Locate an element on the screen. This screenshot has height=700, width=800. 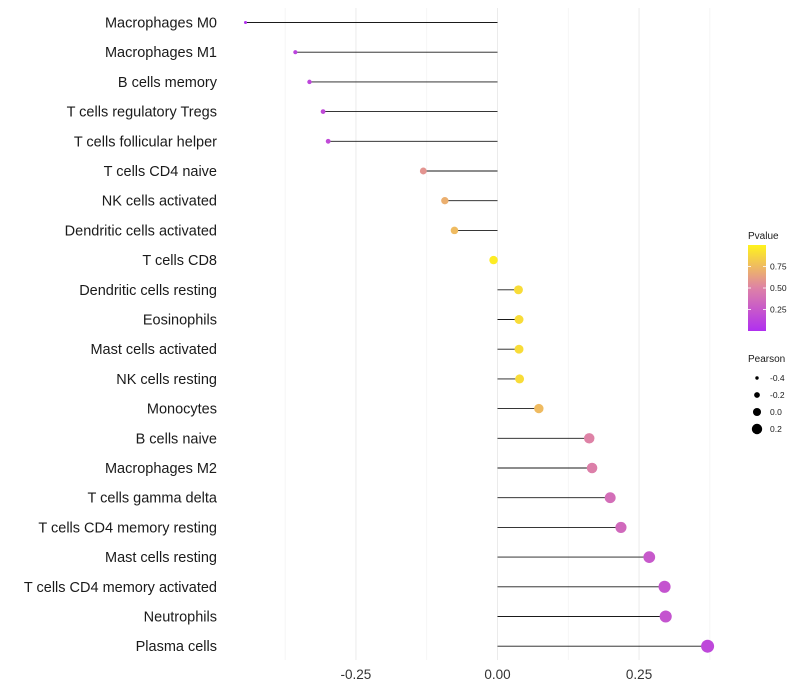
category-label: T cells gamma delta is located at coordinates (153, 499).